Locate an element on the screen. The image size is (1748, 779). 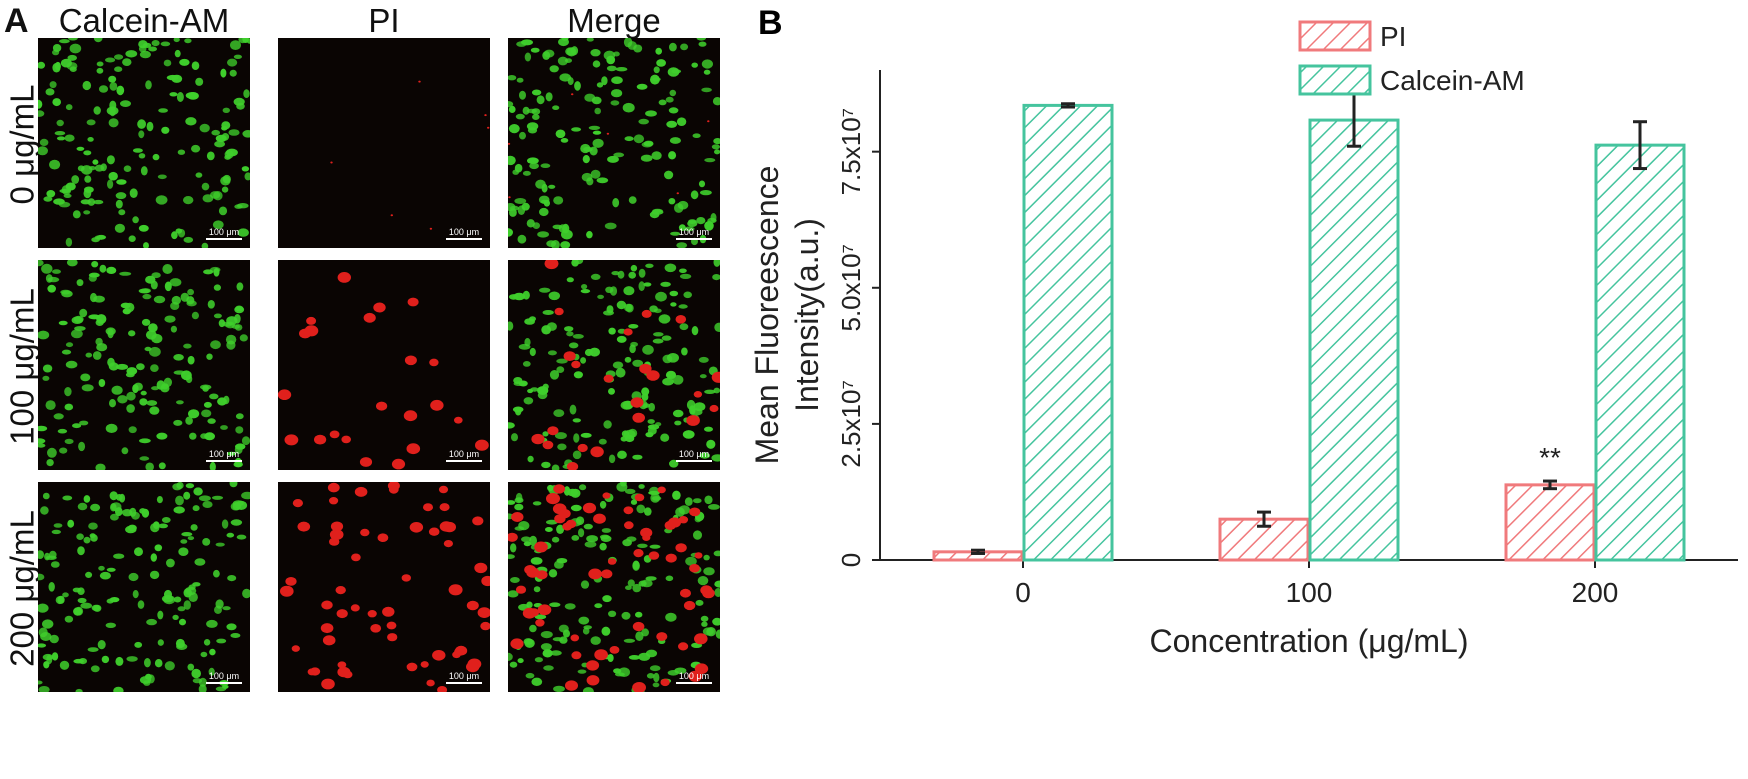
x-tick-label: 200 is located at coordinates (1595, 592).